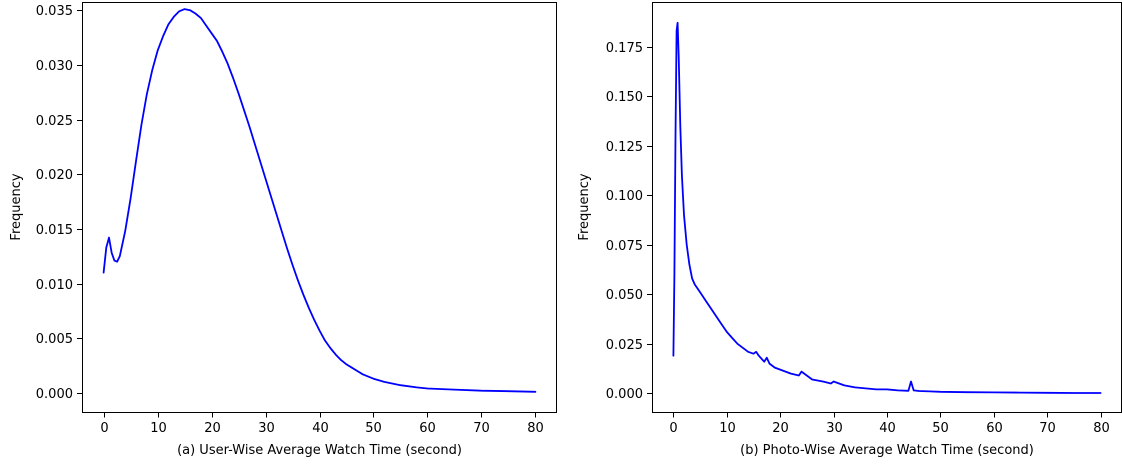  Describe the element at coordinates (54, 11) in the screenshot. I see `y-tick-label: 0.035` at that location.